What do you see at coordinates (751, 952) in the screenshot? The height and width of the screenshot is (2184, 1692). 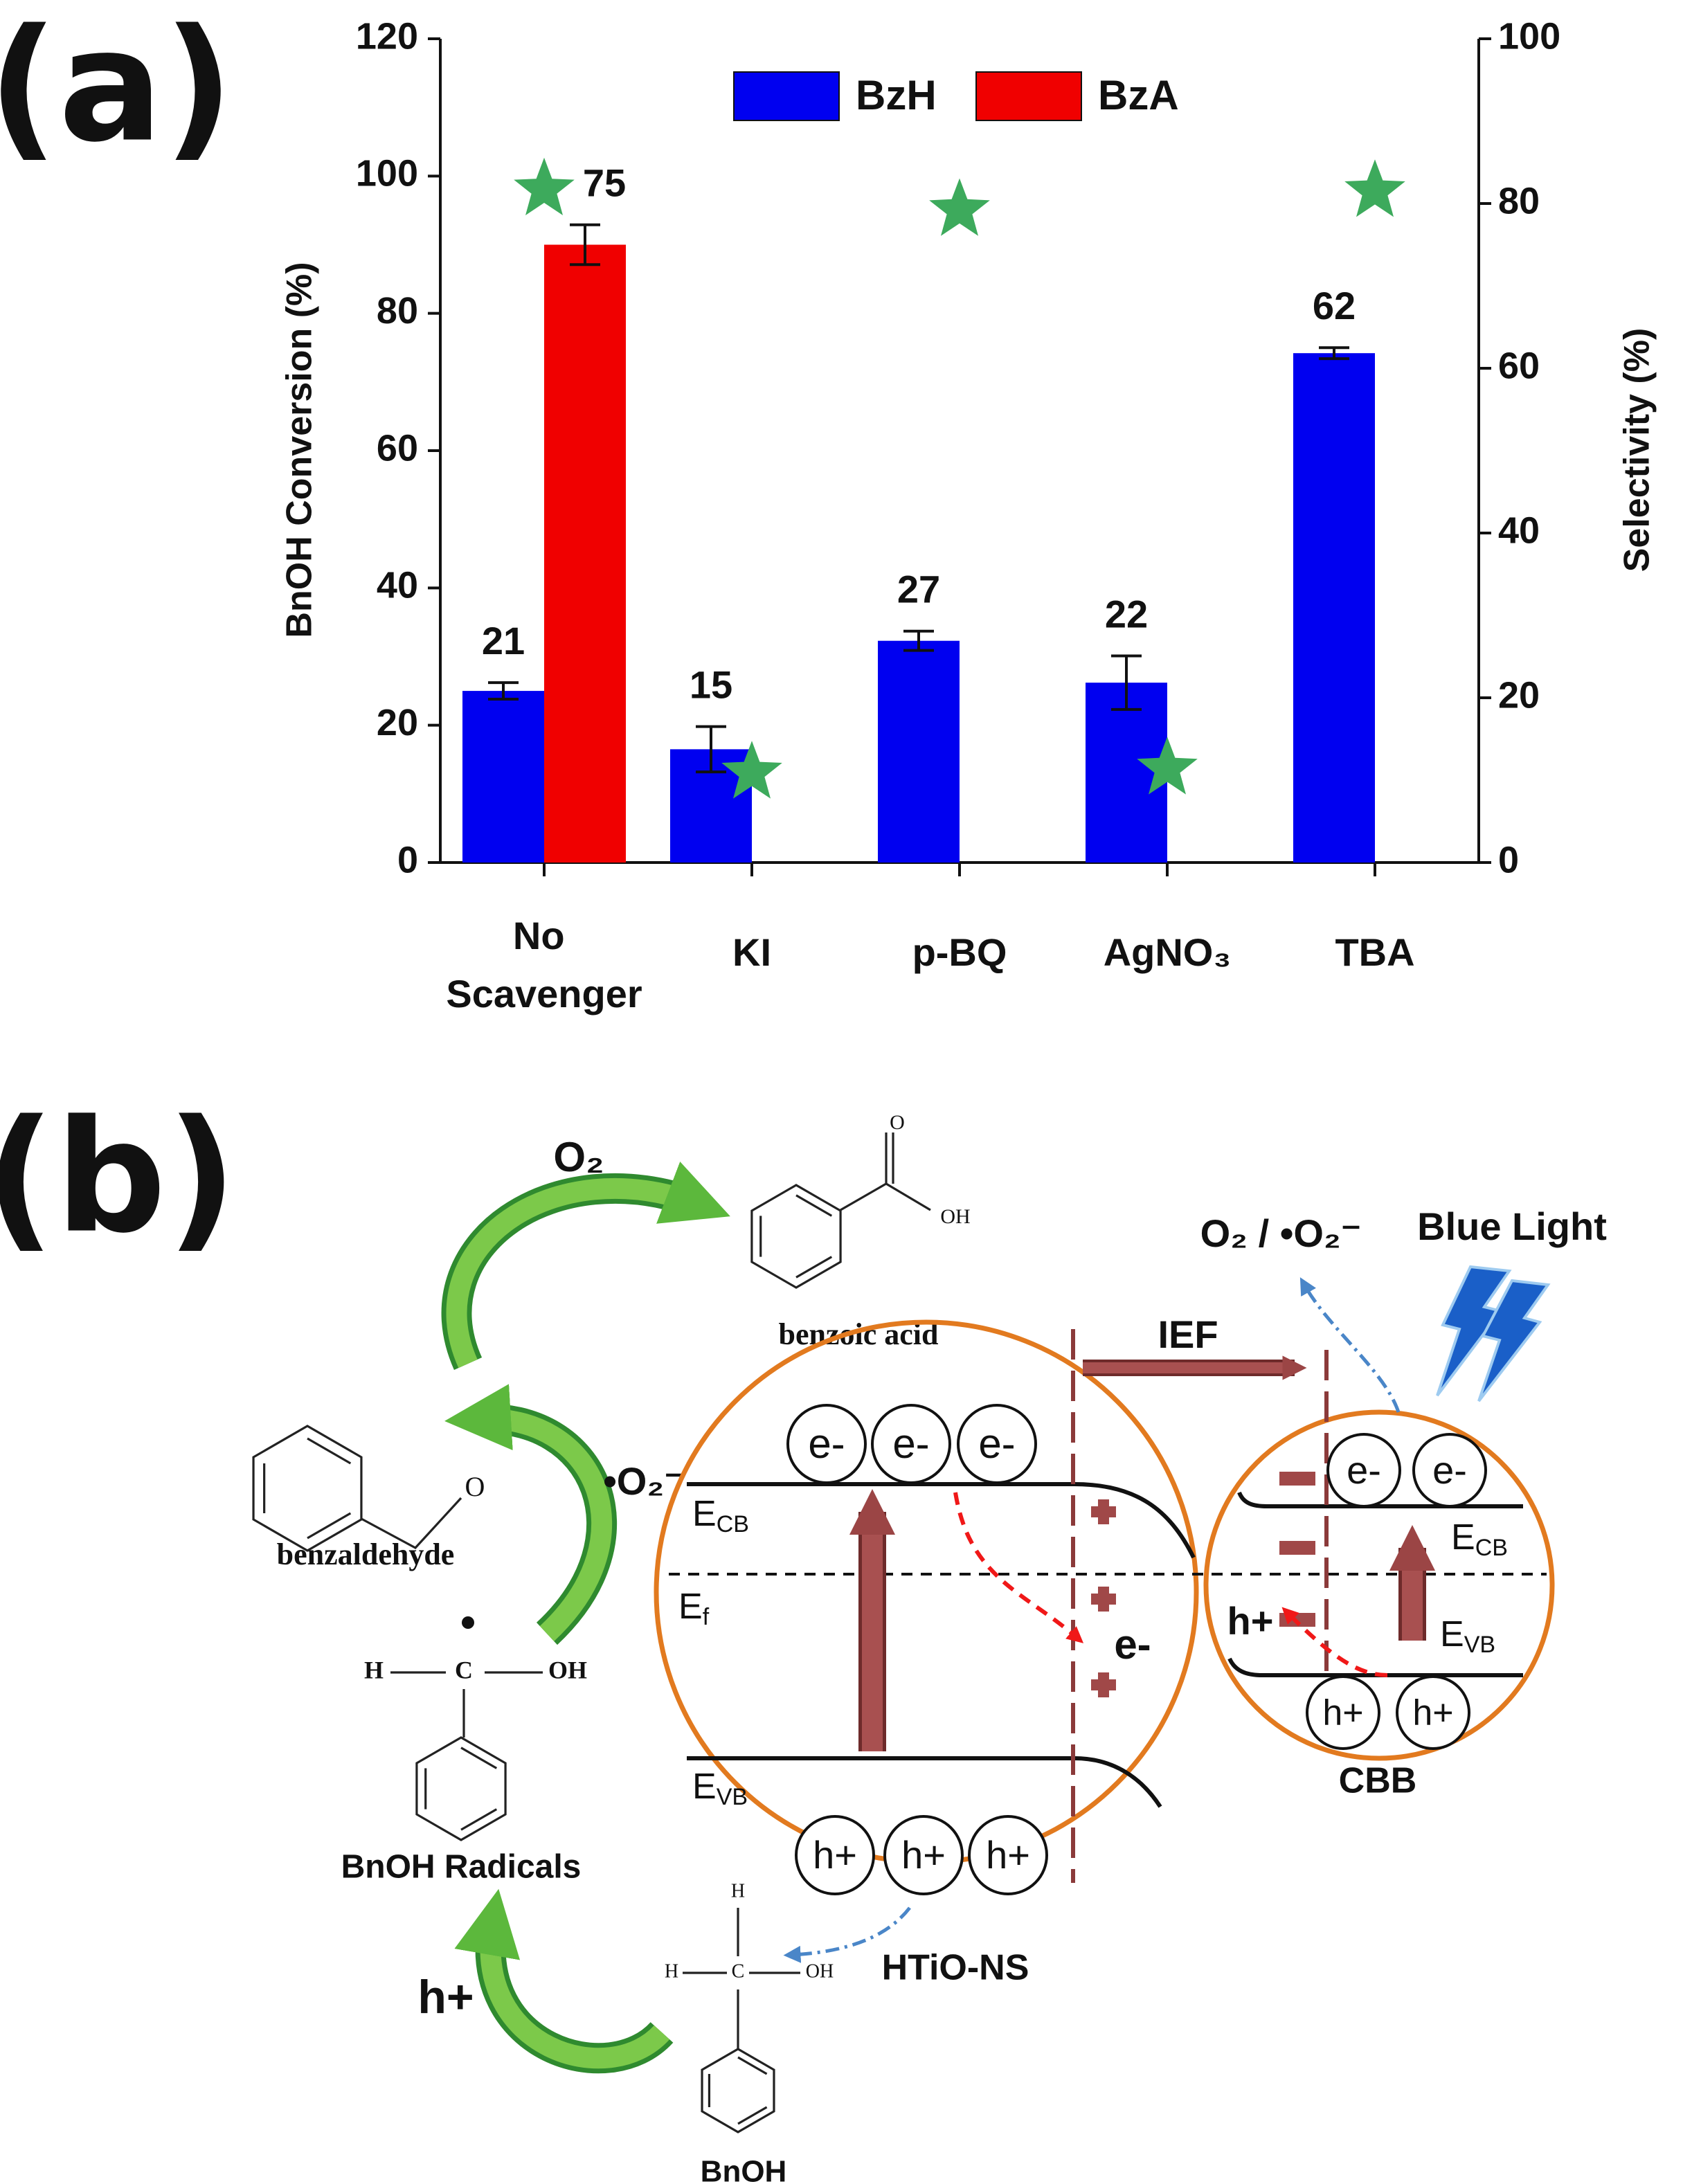 I see `x-tick-label: KI` at bounding box center [751, 952].